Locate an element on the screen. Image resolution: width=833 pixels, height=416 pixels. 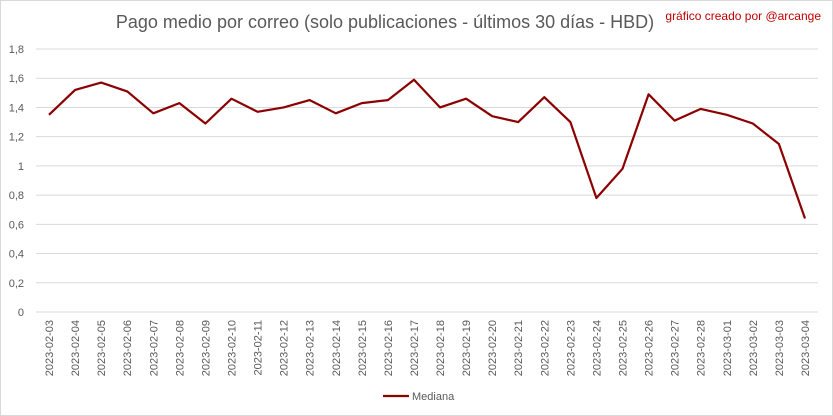
x-tick-label: 2023-02-11 is located at coordinates (259, 347).